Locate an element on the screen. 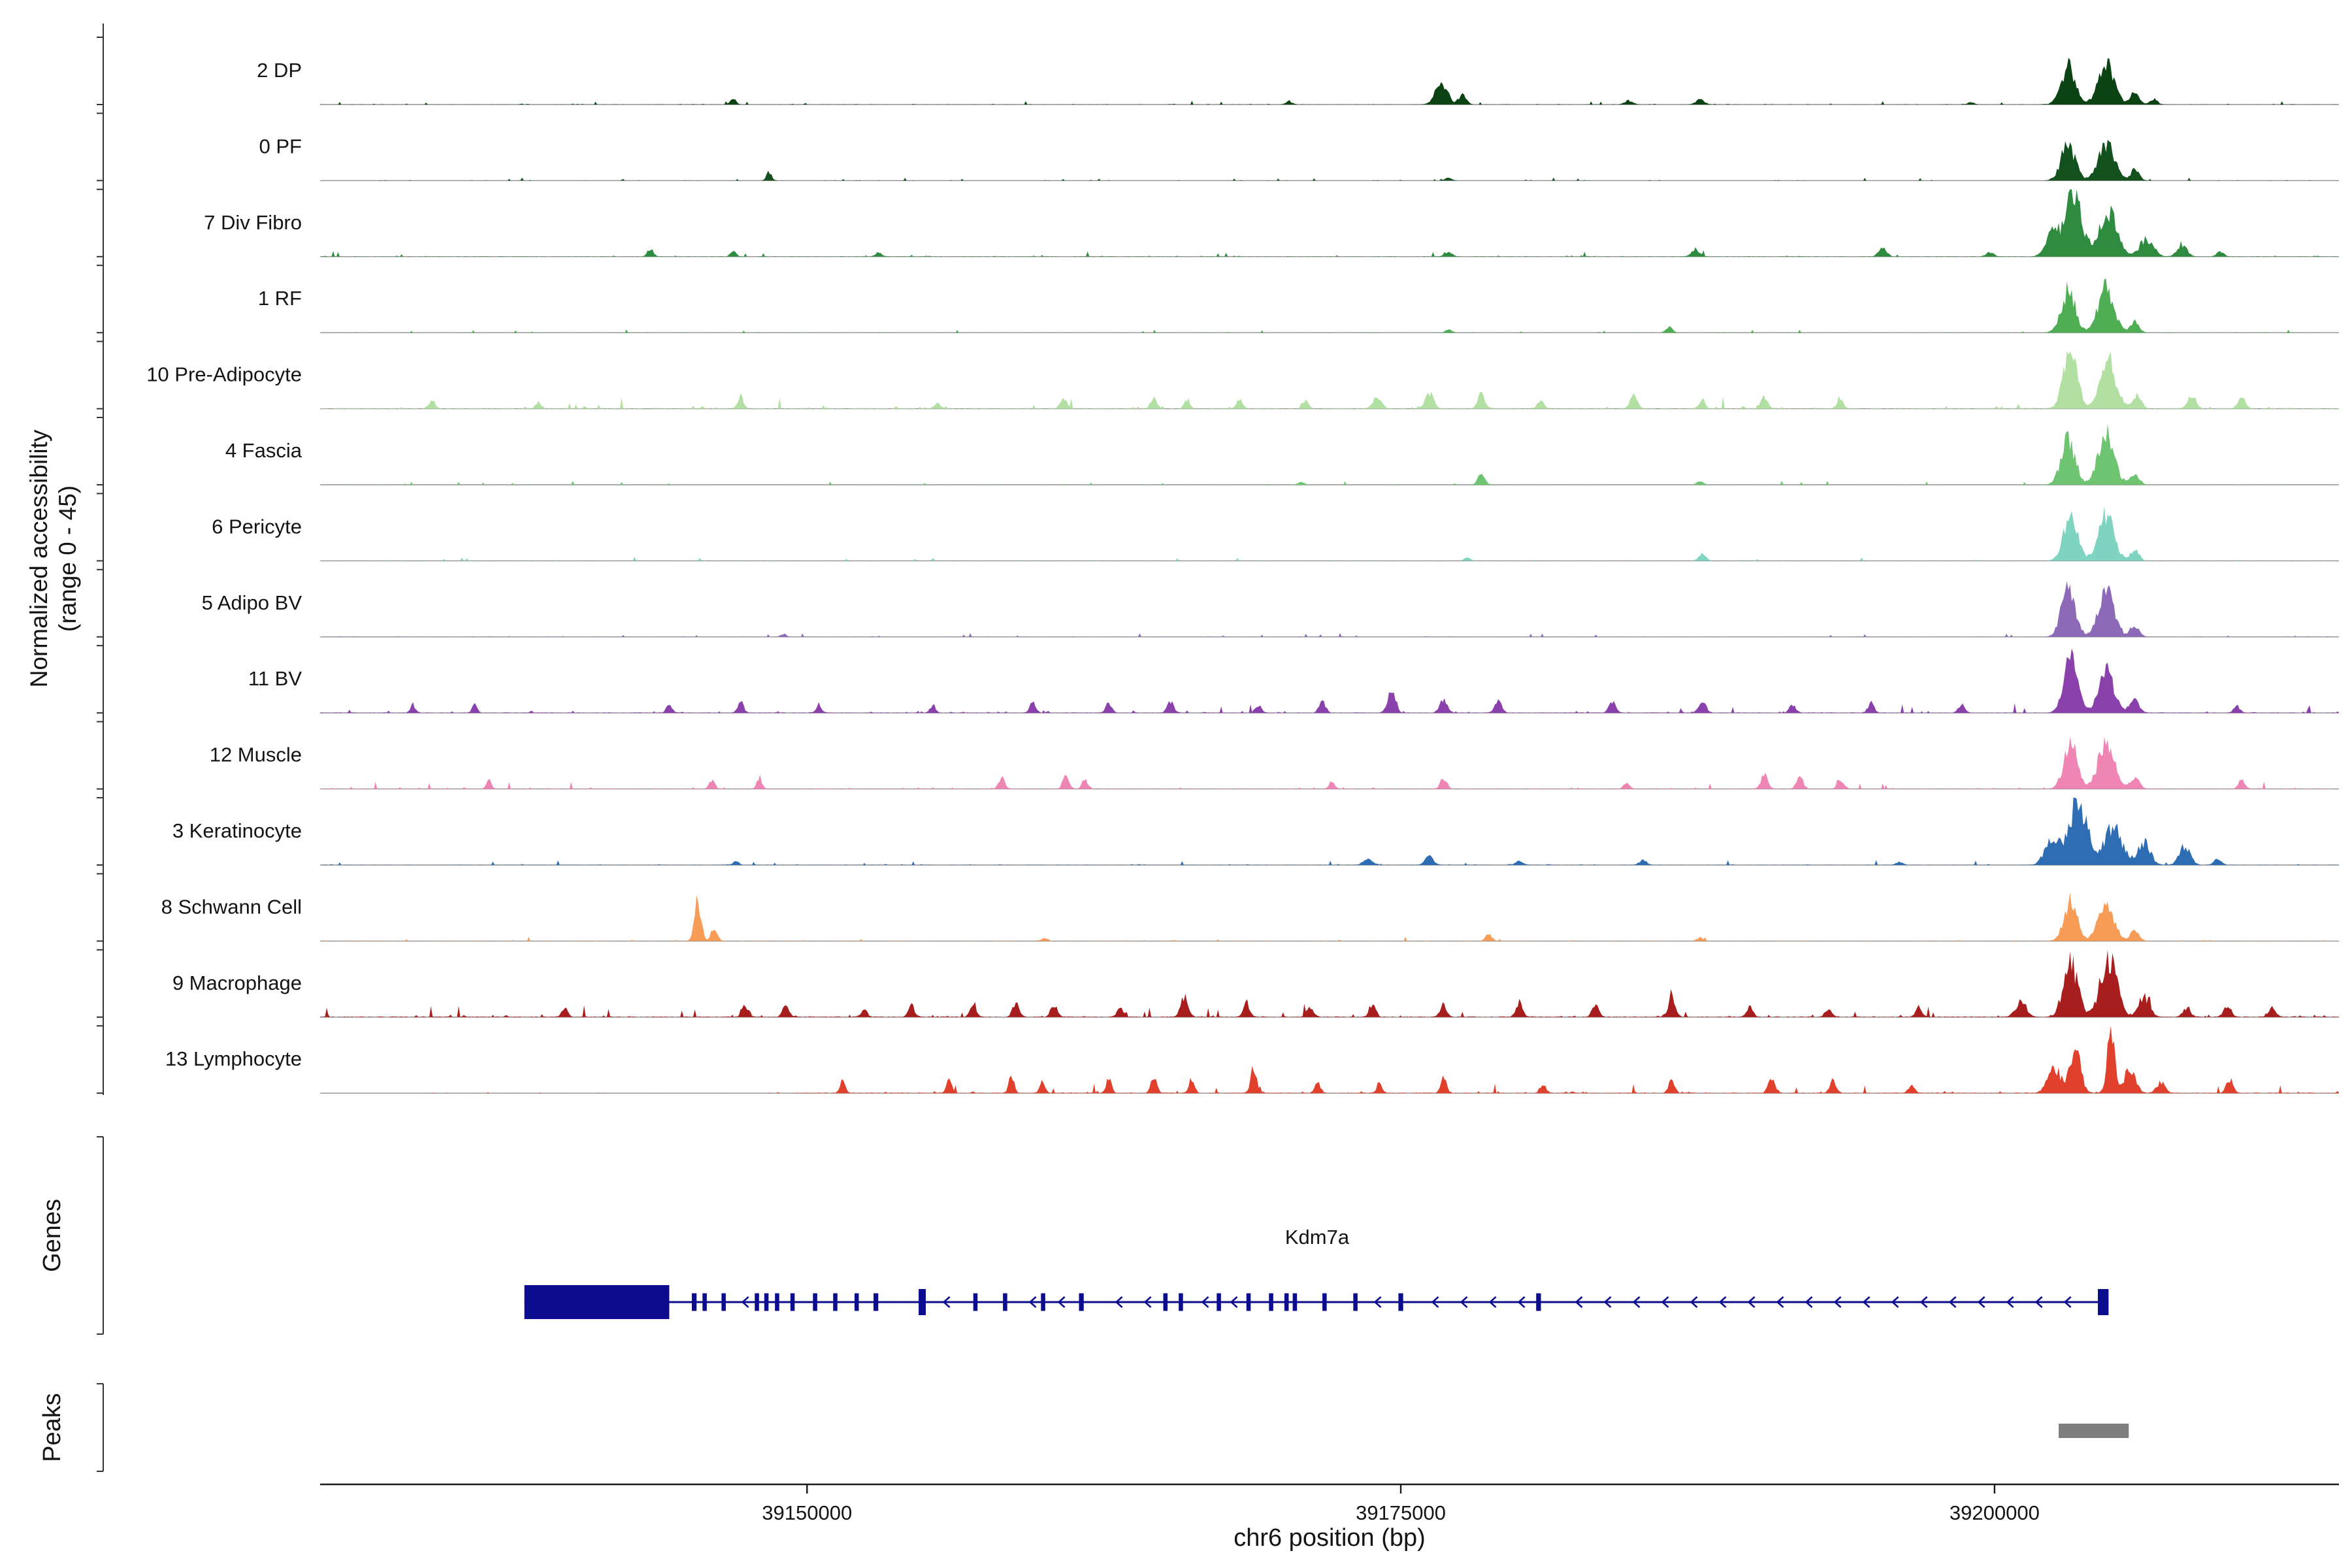 This screenshot has height=1568, width=2352. track-label: 9 Macrophage is located at coordinates (237, 983).